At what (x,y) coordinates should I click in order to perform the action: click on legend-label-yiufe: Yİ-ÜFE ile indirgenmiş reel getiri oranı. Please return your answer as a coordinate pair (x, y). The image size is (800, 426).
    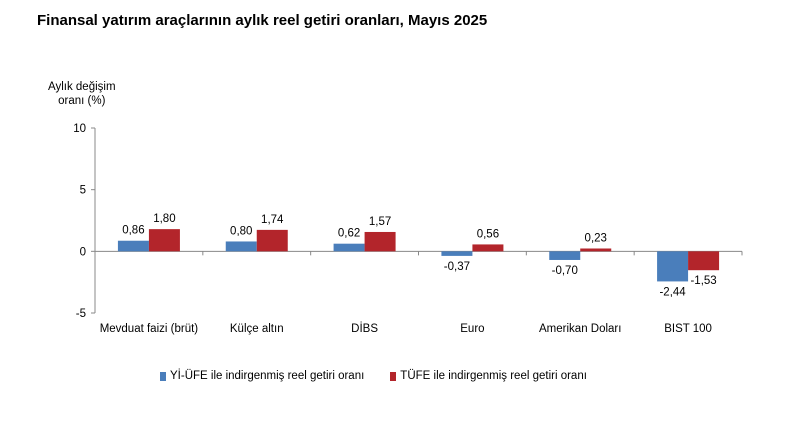
    Looking at the image, I should click on (267, 376).